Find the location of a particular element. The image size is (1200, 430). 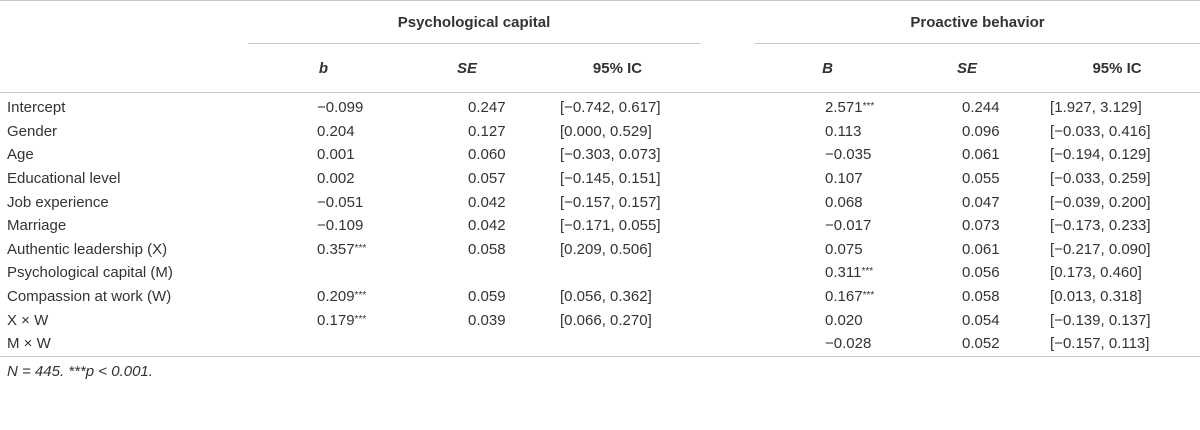

cell-b2-value: −0.028 is located at coordinates (848, 344).